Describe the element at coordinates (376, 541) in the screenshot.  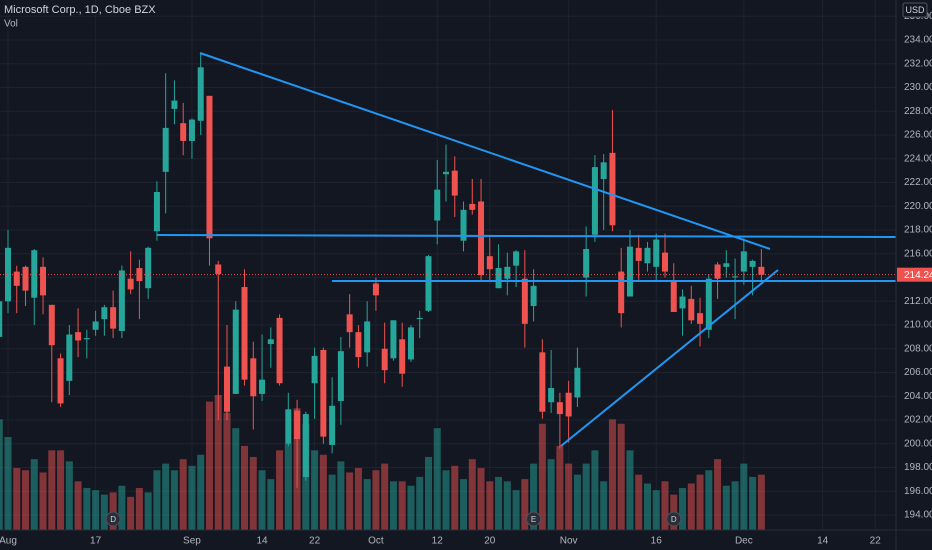
I see `x-tick-label: Oct` at that location.